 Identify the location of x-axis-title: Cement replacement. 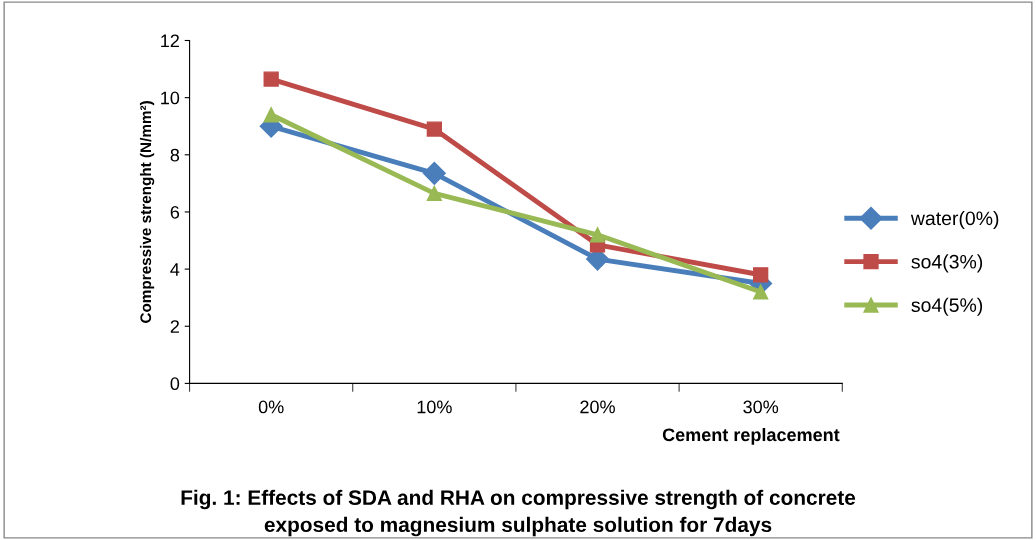
(751, 436).